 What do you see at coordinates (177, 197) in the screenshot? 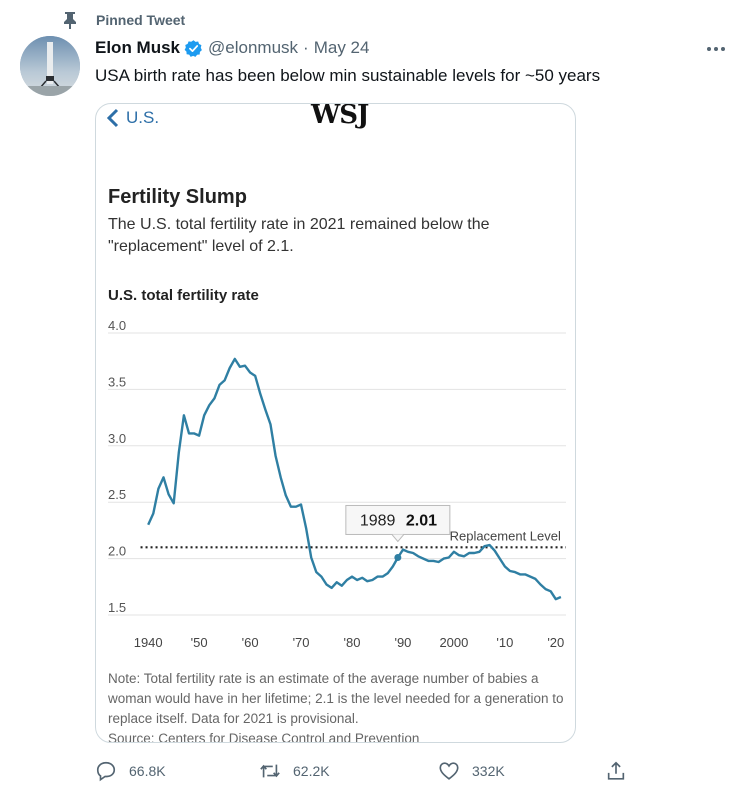
I see `chart-title: Fertility Slump` at bounding box center [177, 197].